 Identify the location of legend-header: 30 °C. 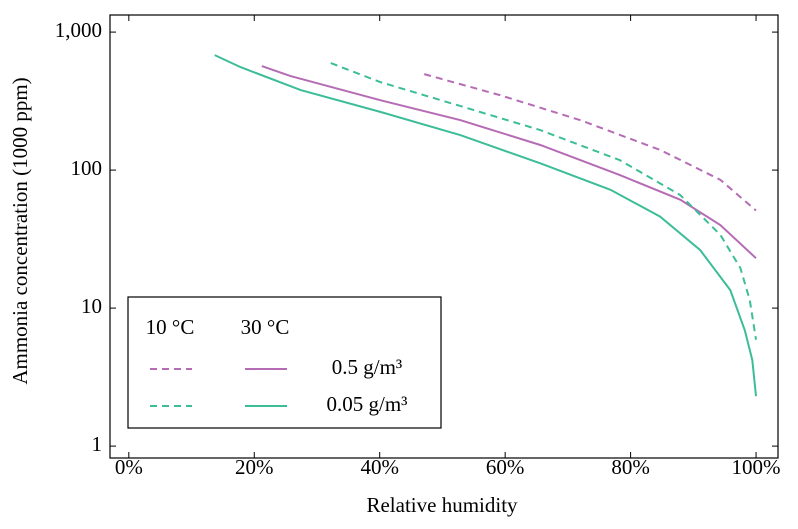
(265, 327).